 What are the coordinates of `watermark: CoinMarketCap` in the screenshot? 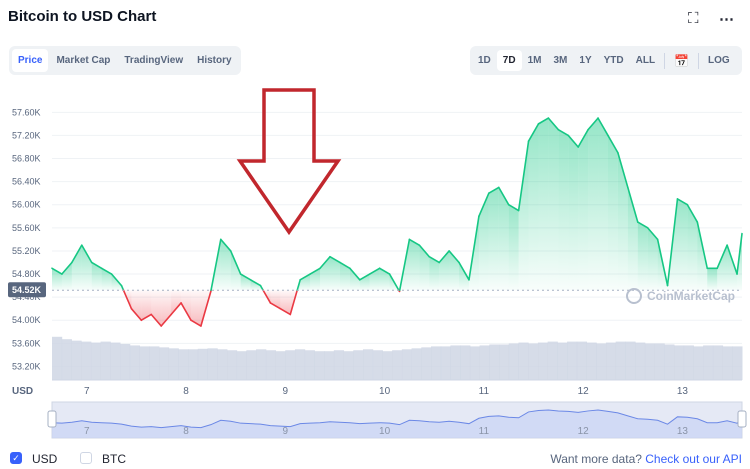 It's located at (691, 296).